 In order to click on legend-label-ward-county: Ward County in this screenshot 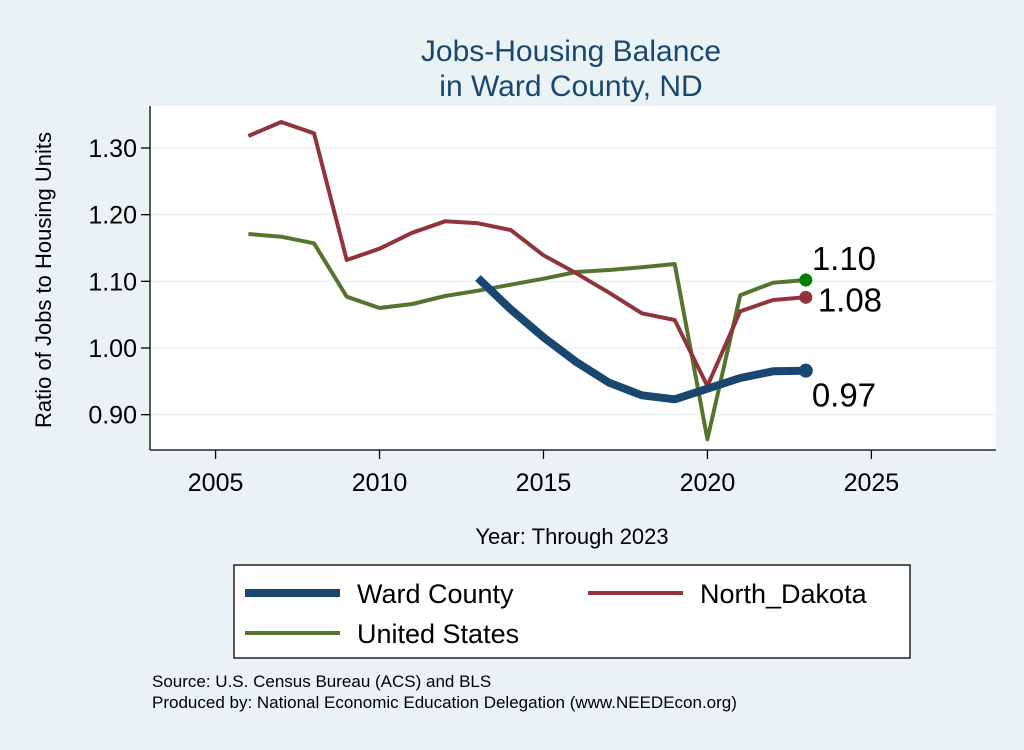, I will do `click(435, 594)`.